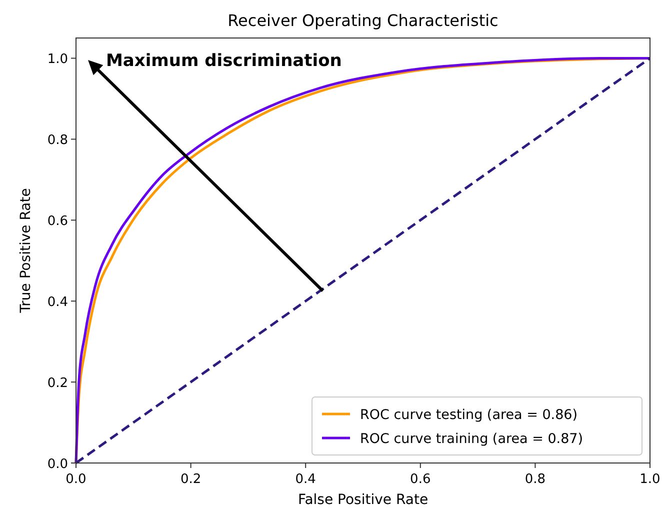 This screenshot has height=512, width=662. I want to click on x-tick-label: 0.2, so click(191, 479).